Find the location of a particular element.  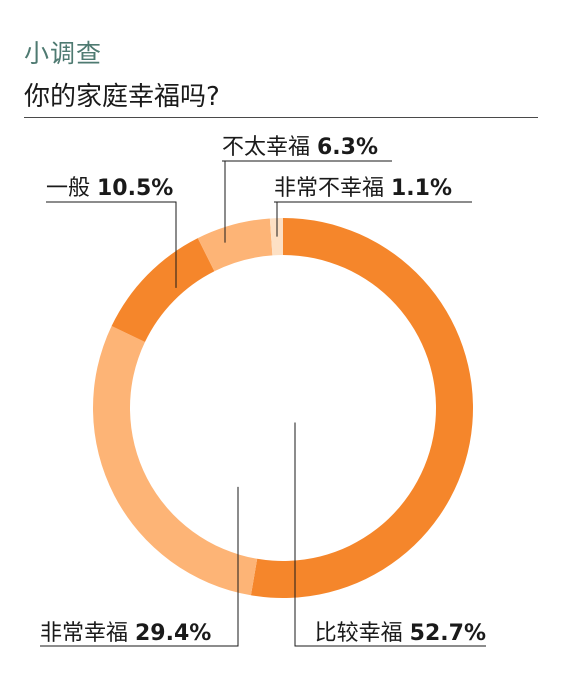

value-label: 10.5% is located at coordinates (135, 188).